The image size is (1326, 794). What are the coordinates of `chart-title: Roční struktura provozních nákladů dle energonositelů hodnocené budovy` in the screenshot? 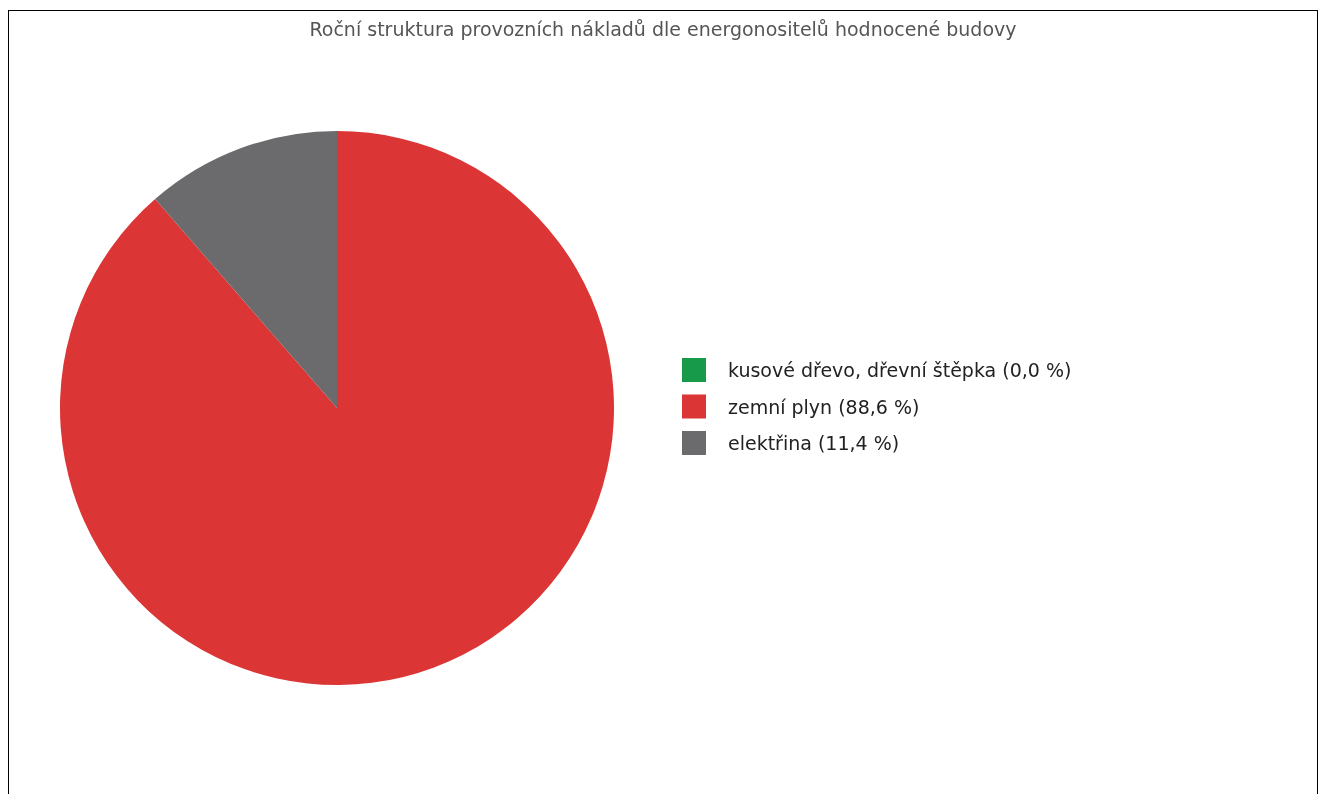 It's located at (663, 29).